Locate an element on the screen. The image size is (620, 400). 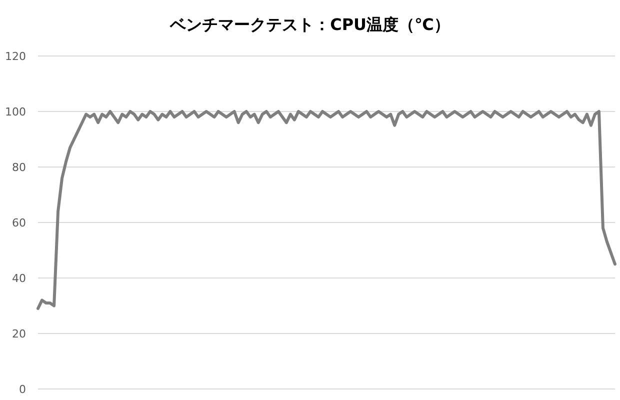
y-tick-label: 100 is located at coordinates (15, 112).